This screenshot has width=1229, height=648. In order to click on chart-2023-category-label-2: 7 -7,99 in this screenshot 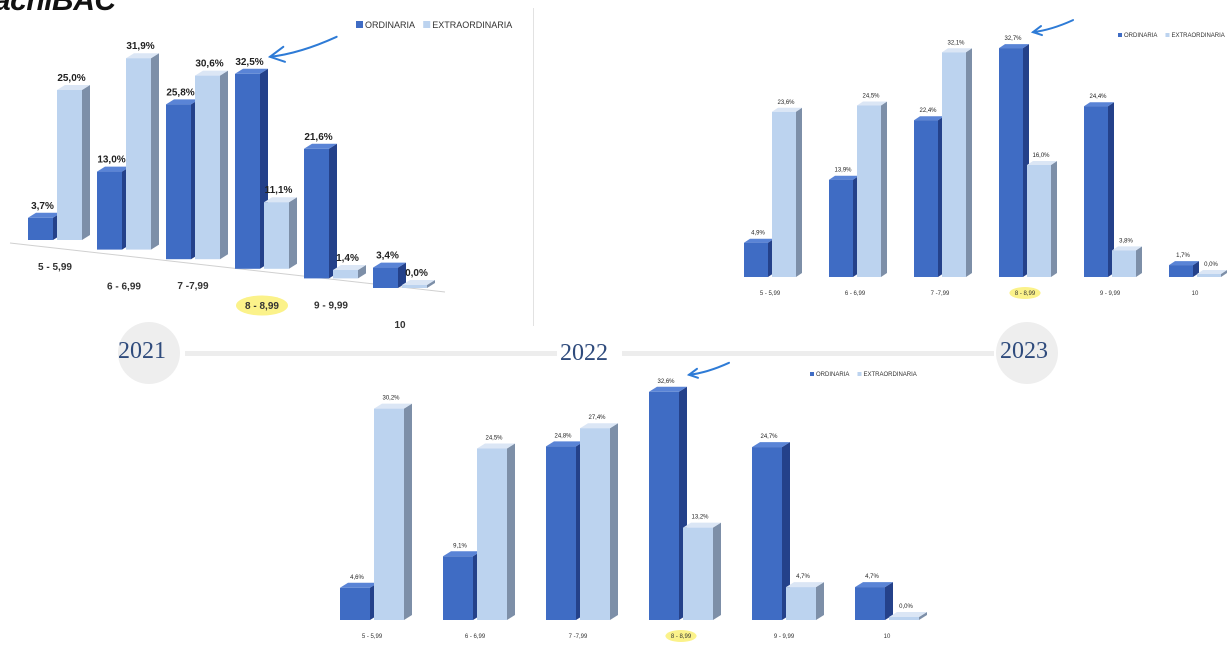, I will do `click(940, 294)`.